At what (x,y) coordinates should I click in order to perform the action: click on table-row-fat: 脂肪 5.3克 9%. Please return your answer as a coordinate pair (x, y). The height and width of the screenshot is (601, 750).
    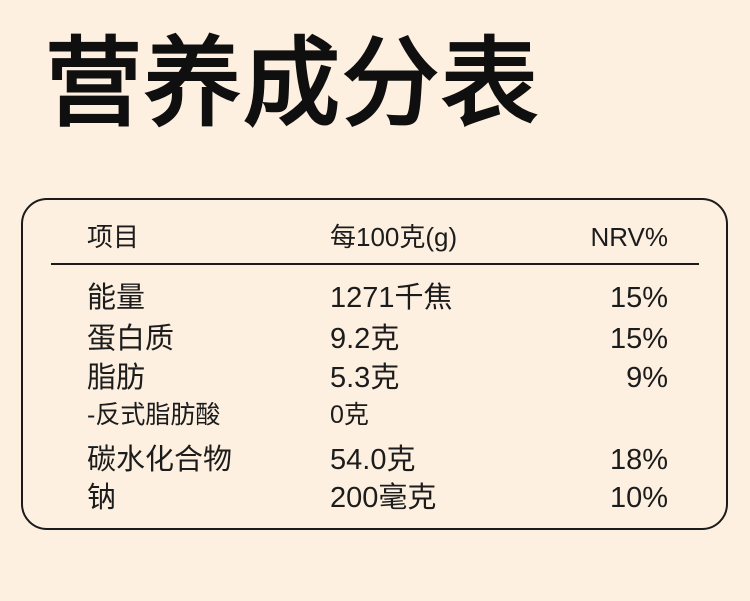
    Looking at the image, I should click on (374, 378).